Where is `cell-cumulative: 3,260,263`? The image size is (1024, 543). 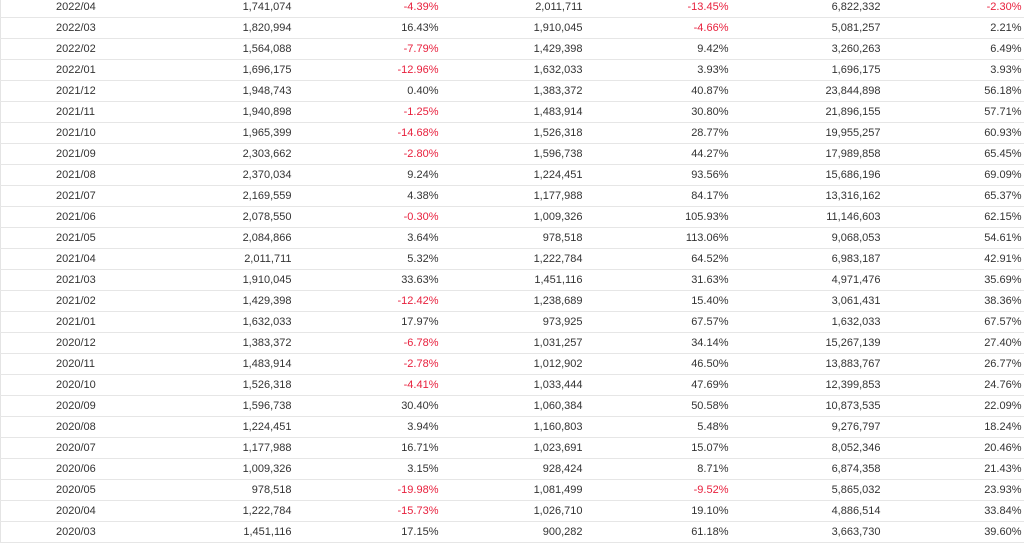
cell-cumulative: 3,260,263 is located at coordinates (810, 49).